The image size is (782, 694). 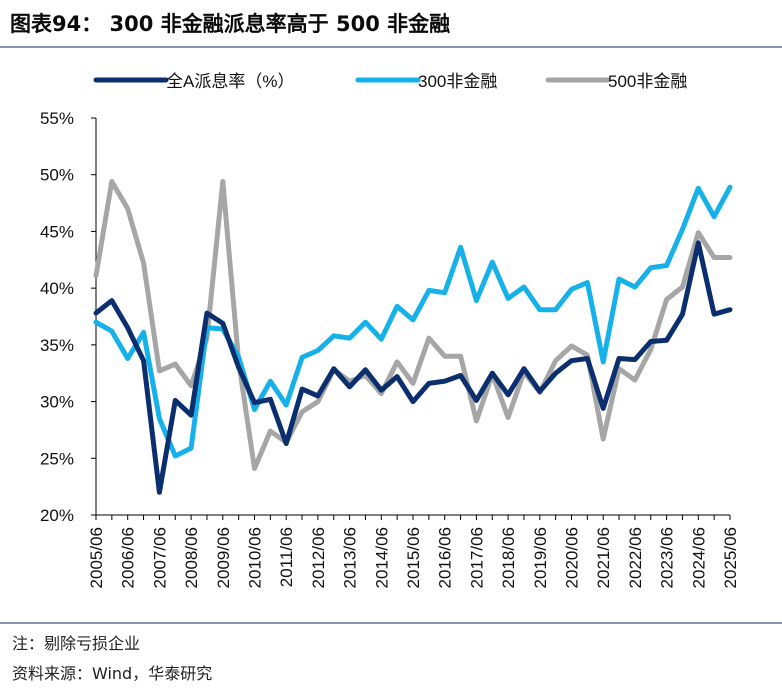 I want to click on y-tick-label: 25%, so click(x=57, y=458).